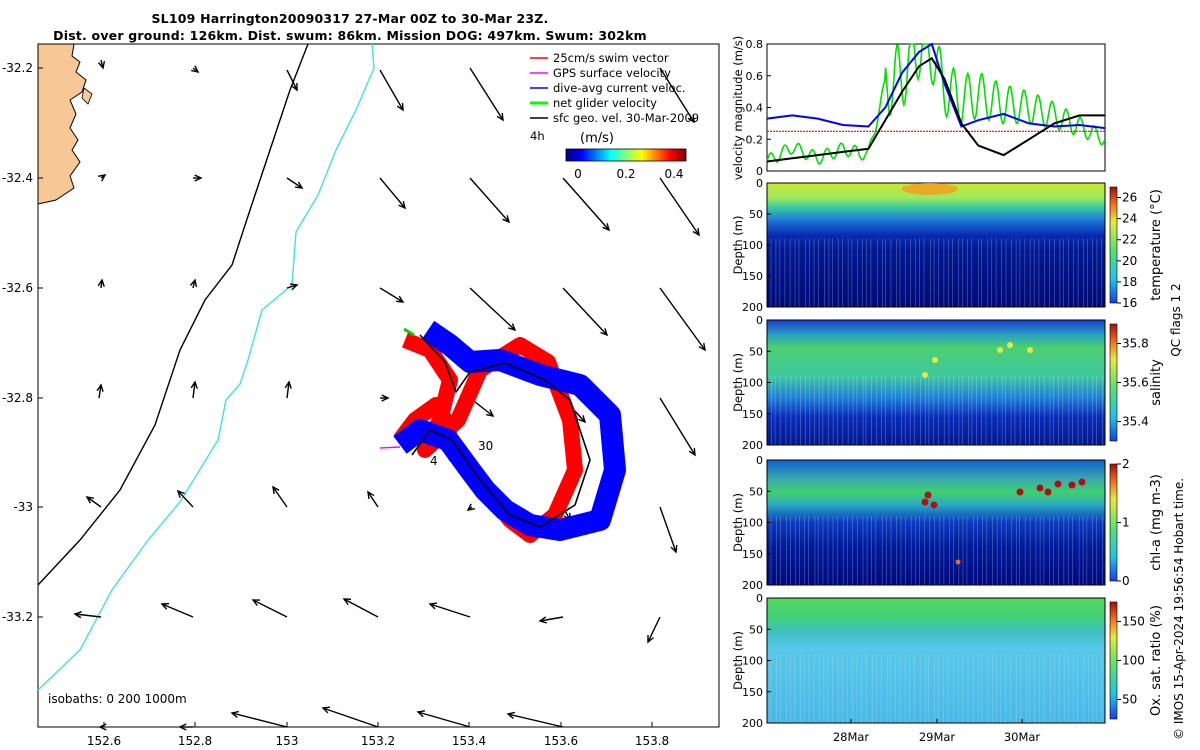  Describe the element at coordinates (409, 332) in the screenshot. I see `net-glider-velocity-marker` at that location.